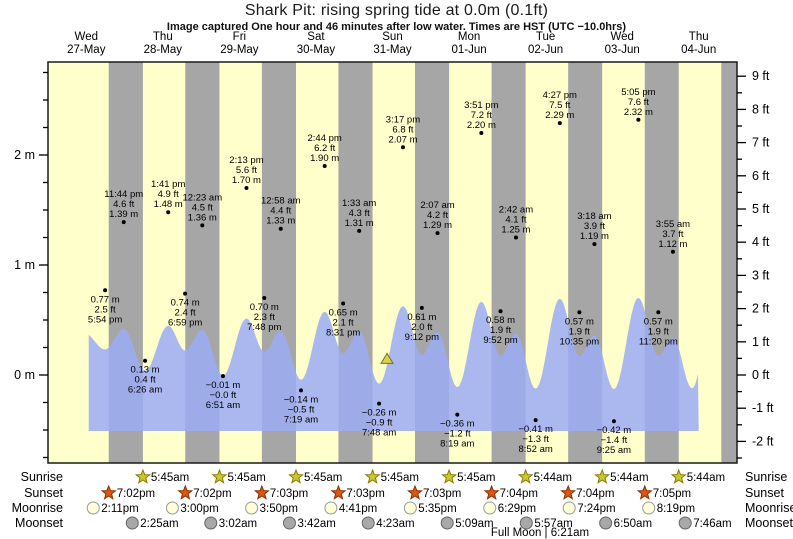  Describe the element at coordinates (343, 333) in the screenshot. I see `tide-annotation-line: 8:31 pm` at that location.